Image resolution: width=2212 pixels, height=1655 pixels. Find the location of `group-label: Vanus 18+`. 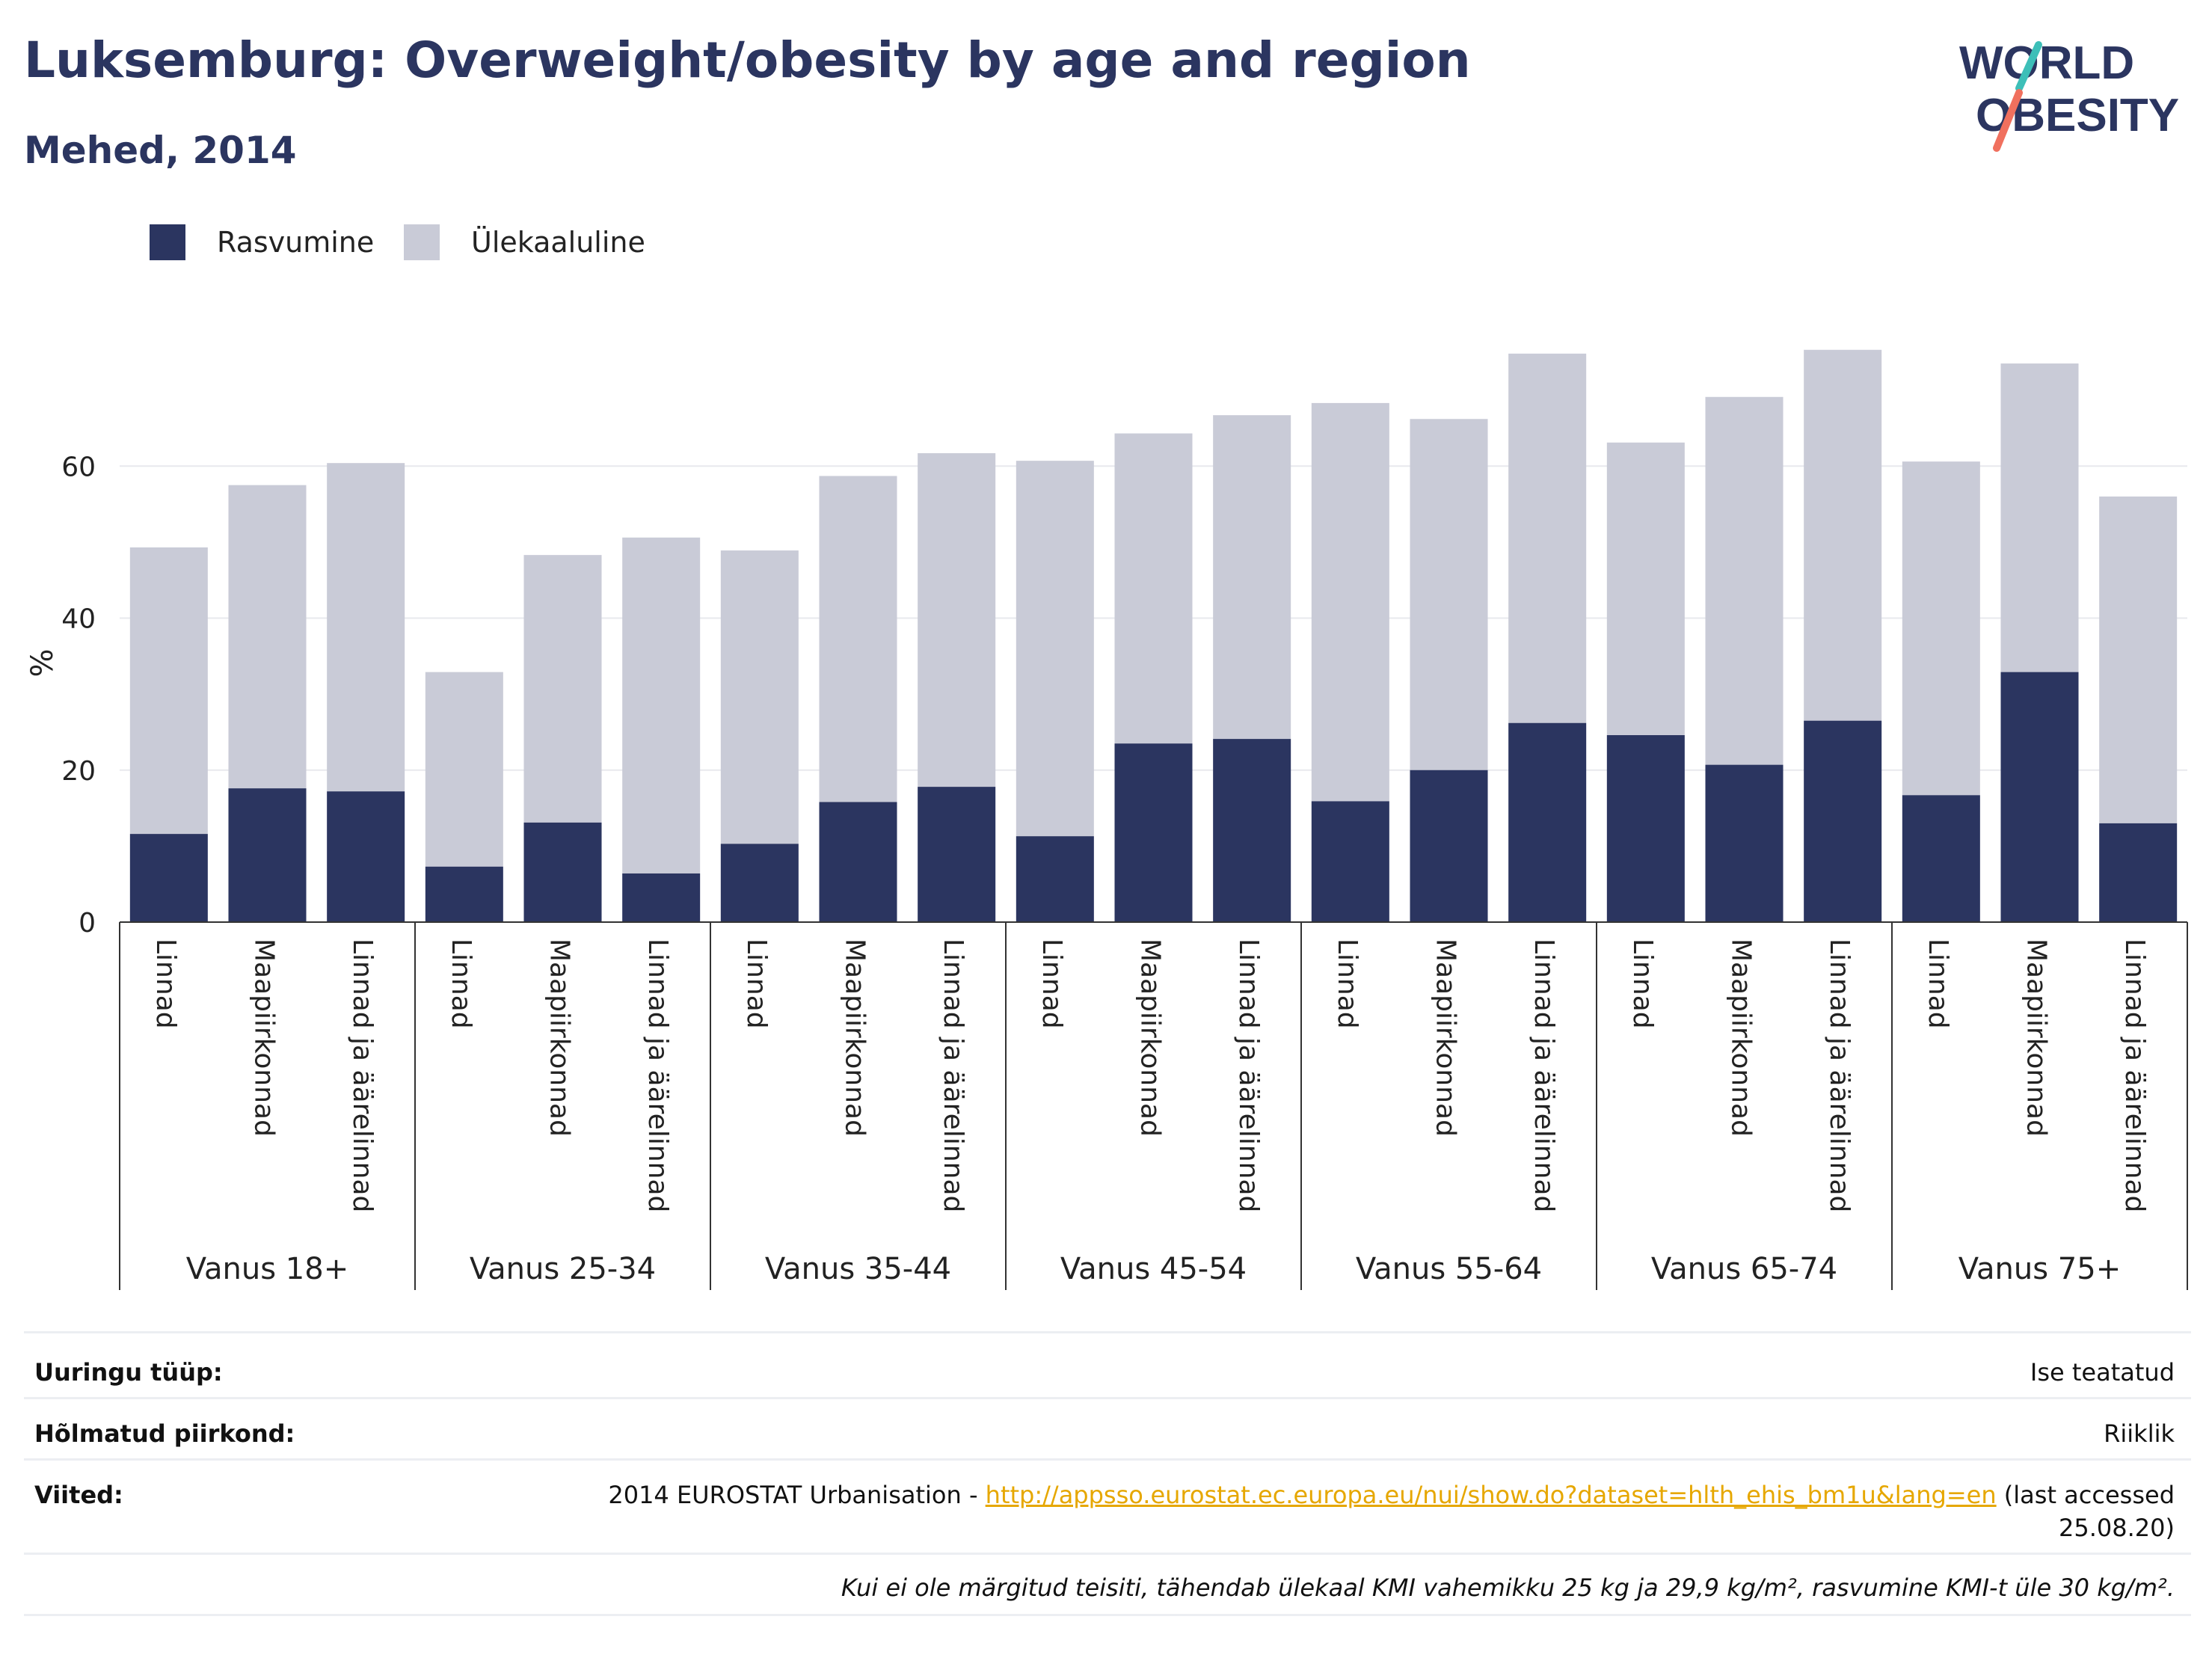

group-label: Vanus 18+ is located at coordinates (267, 1269).